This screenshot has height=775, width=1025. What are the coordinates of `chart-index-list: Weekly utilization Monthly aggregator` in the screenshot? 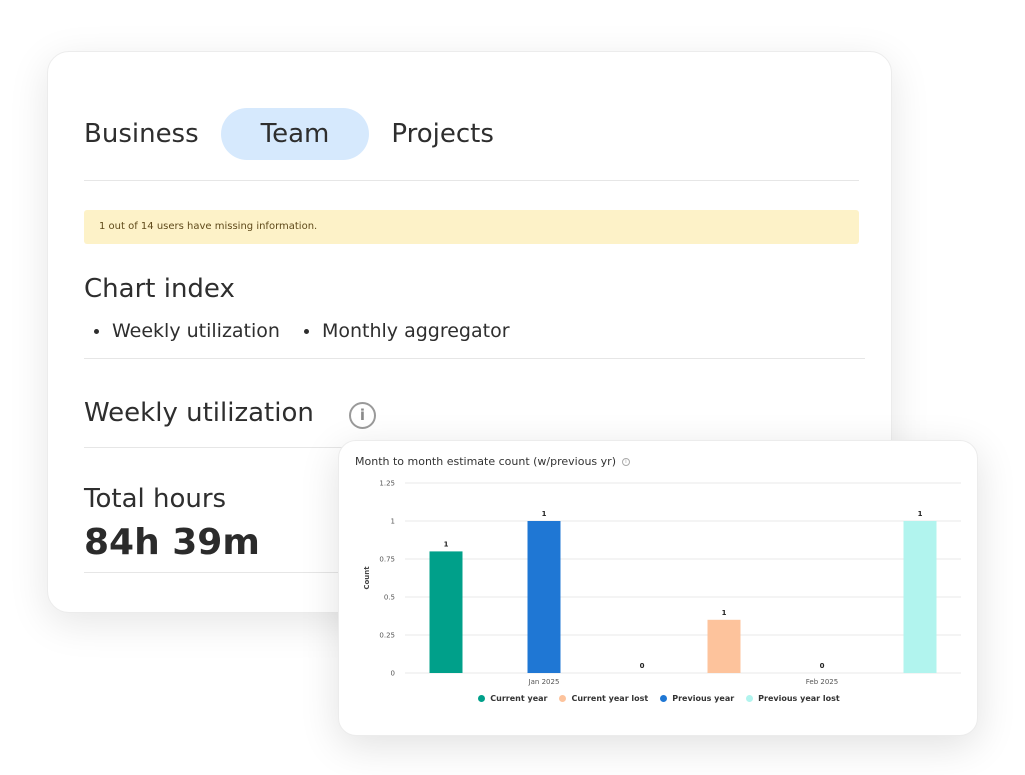 It's located at (314, 331).